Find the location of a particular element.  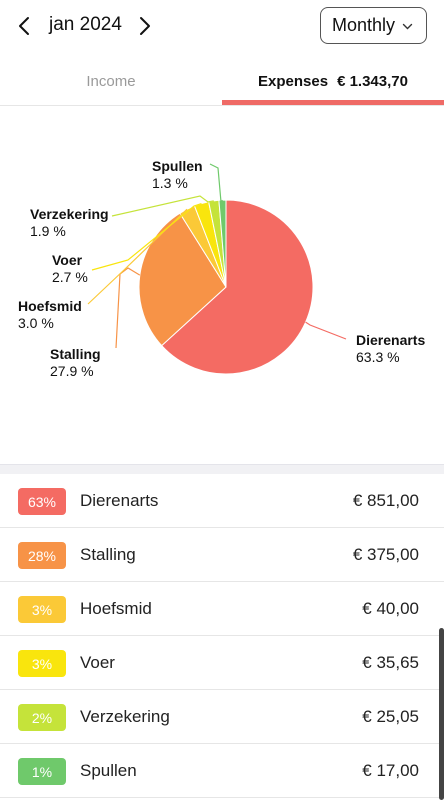

pie-label-percent: 3.0 % is located at coordinates (36, 323).